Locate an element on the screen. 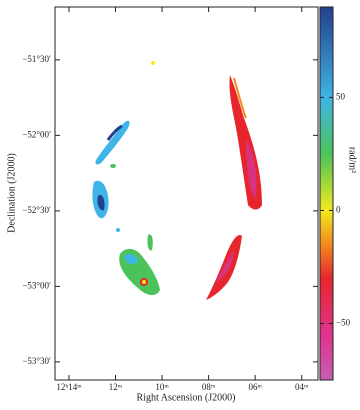 This screenshot has width=360, height=410. y-tick-label: −52°00′ is located at coordinates (36, 134).